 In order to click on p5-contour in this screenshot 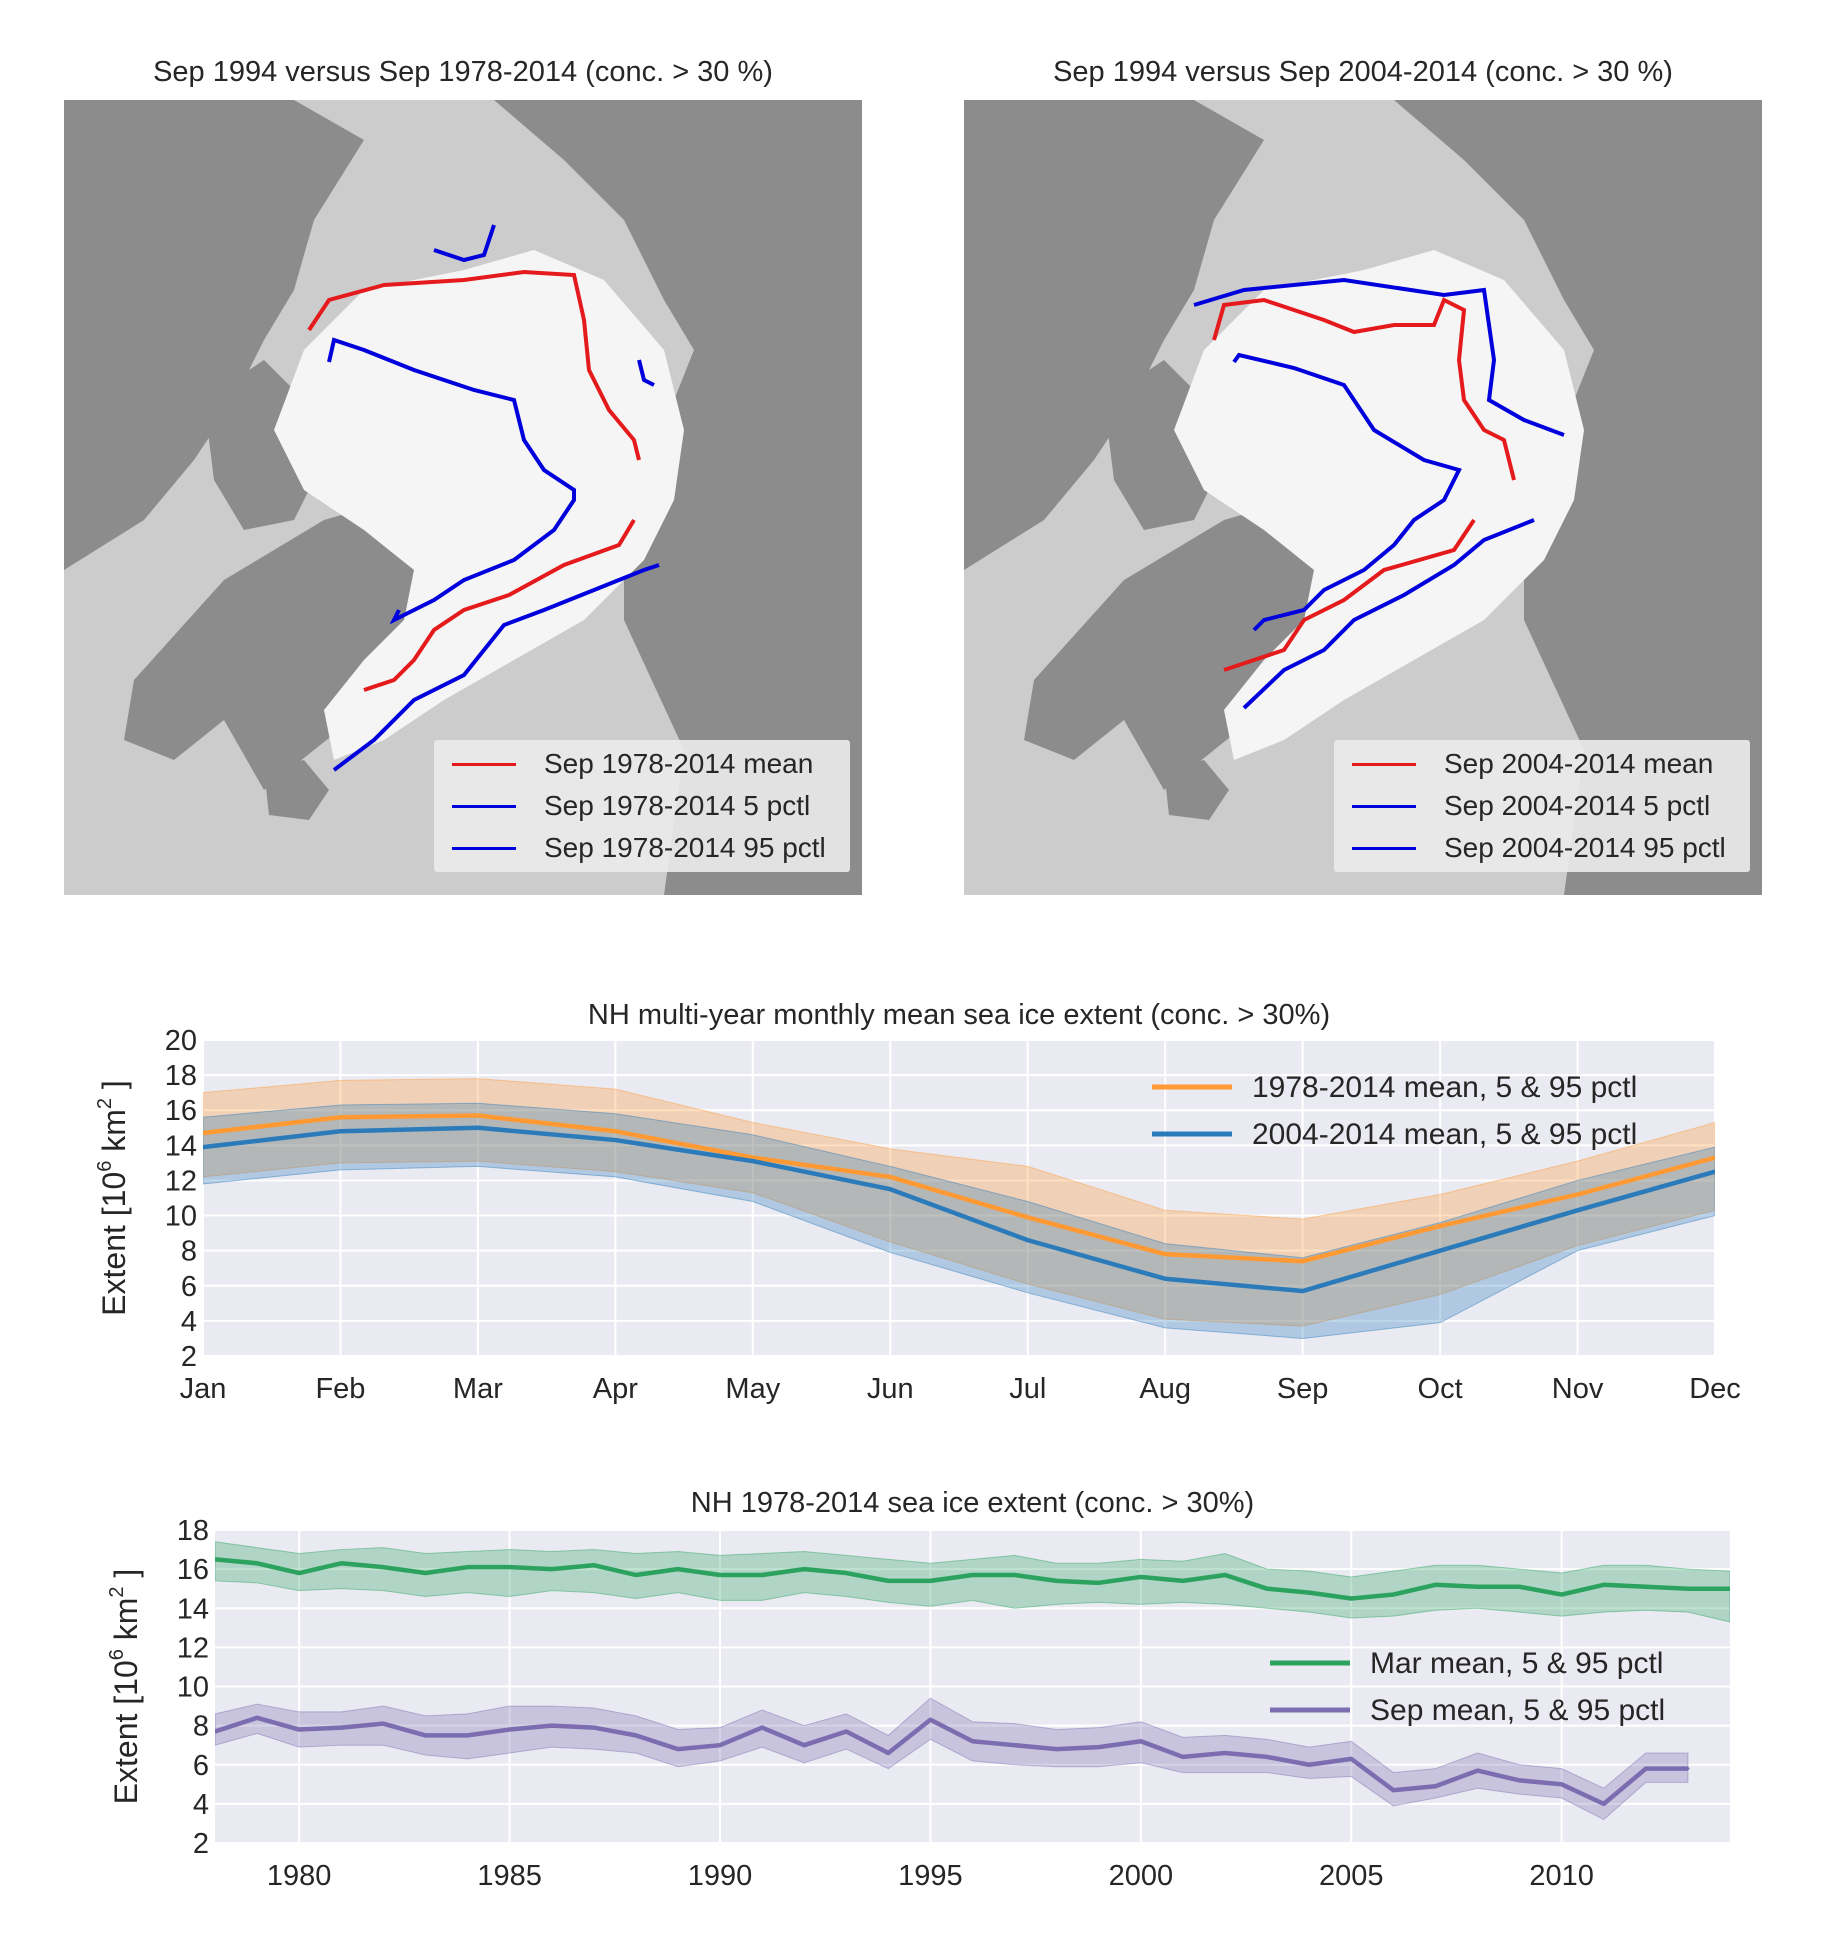, I will do `click(1347, 492)`.